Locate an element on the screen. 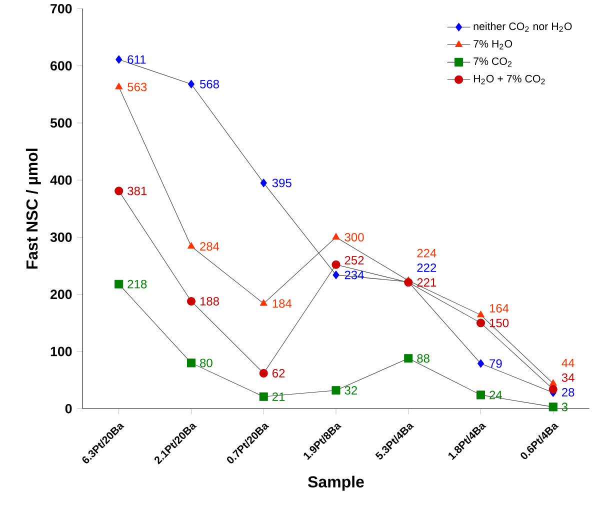 The width and height of the screenshot is (614, 506). data-label: 222 is located at coordinates (426, 267).